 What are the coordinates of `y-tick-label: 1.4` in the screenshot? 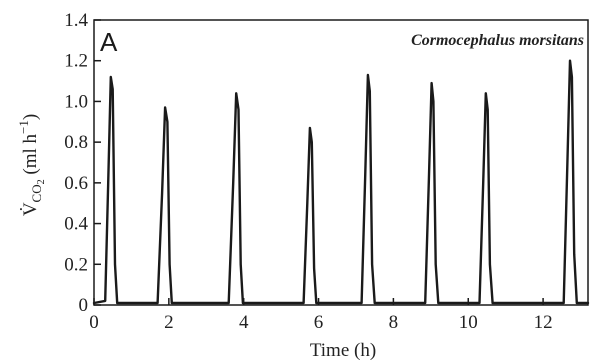 It's located at (76, 20).